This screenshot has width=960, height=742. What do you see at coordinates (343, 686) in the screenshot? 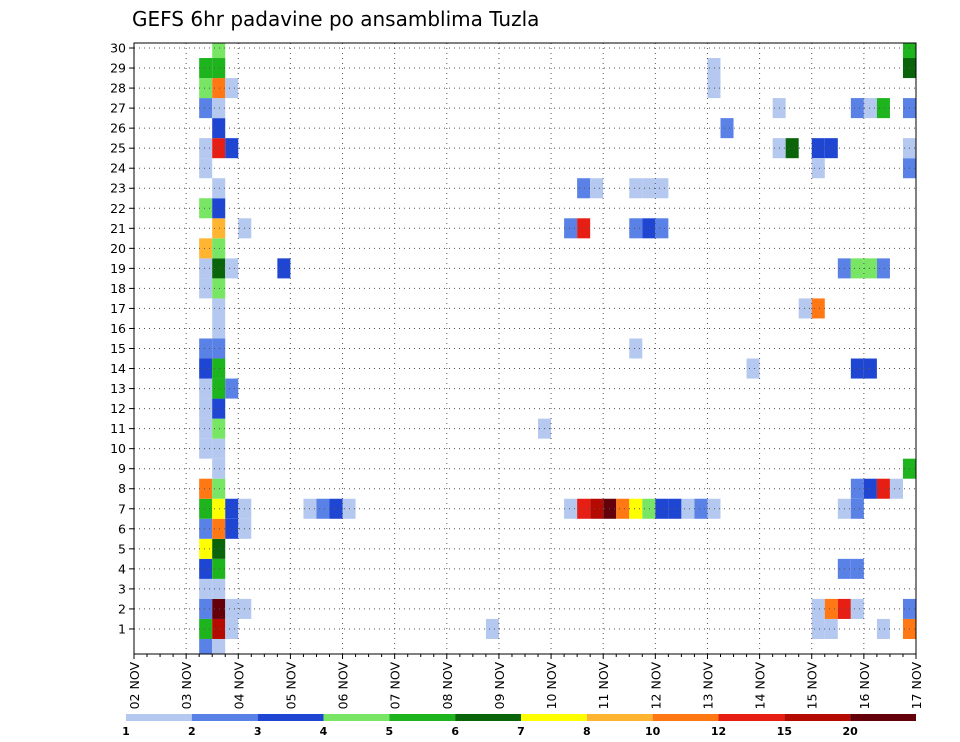
I see `x-tick-label: 06 NOV` at bounding box center [343, 686].